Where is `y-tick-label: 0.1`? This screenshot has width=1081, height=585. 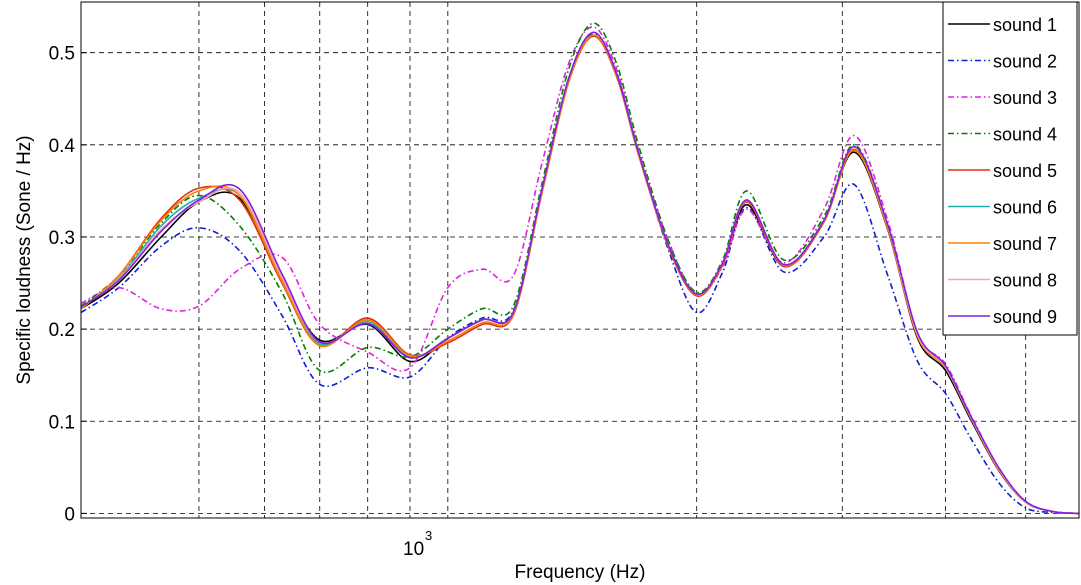
y-tick-label: 0.1 is located at coordinates (62, 422).